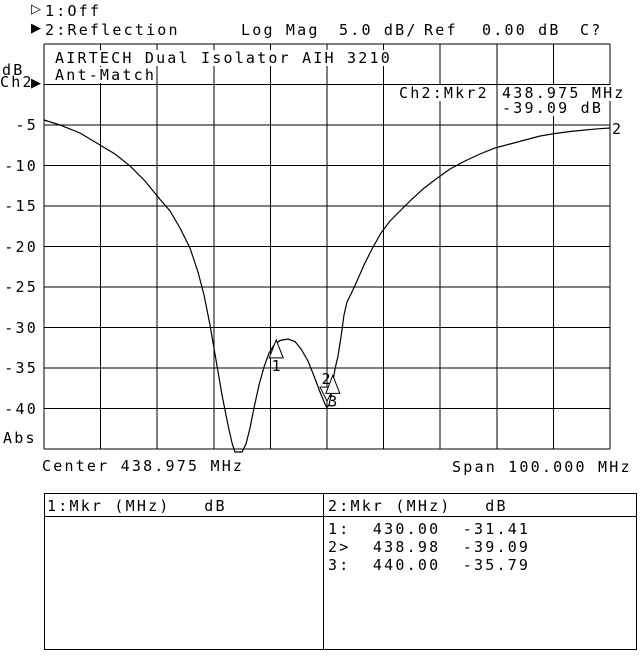 This screenshot has height=659, width=640. What do you see at coordinates (223, 58) in the screenshot?
I see `title-line1: AIRTECH Dual Isolator AIH 3210` at bounding box center [223, 58].